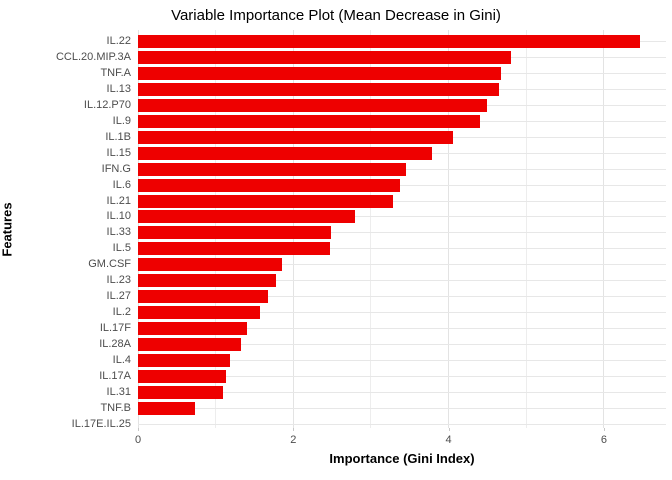 This screenshot has width=672, height=480. I want to click on y-tick-label: IL.21, so click(118, 200).